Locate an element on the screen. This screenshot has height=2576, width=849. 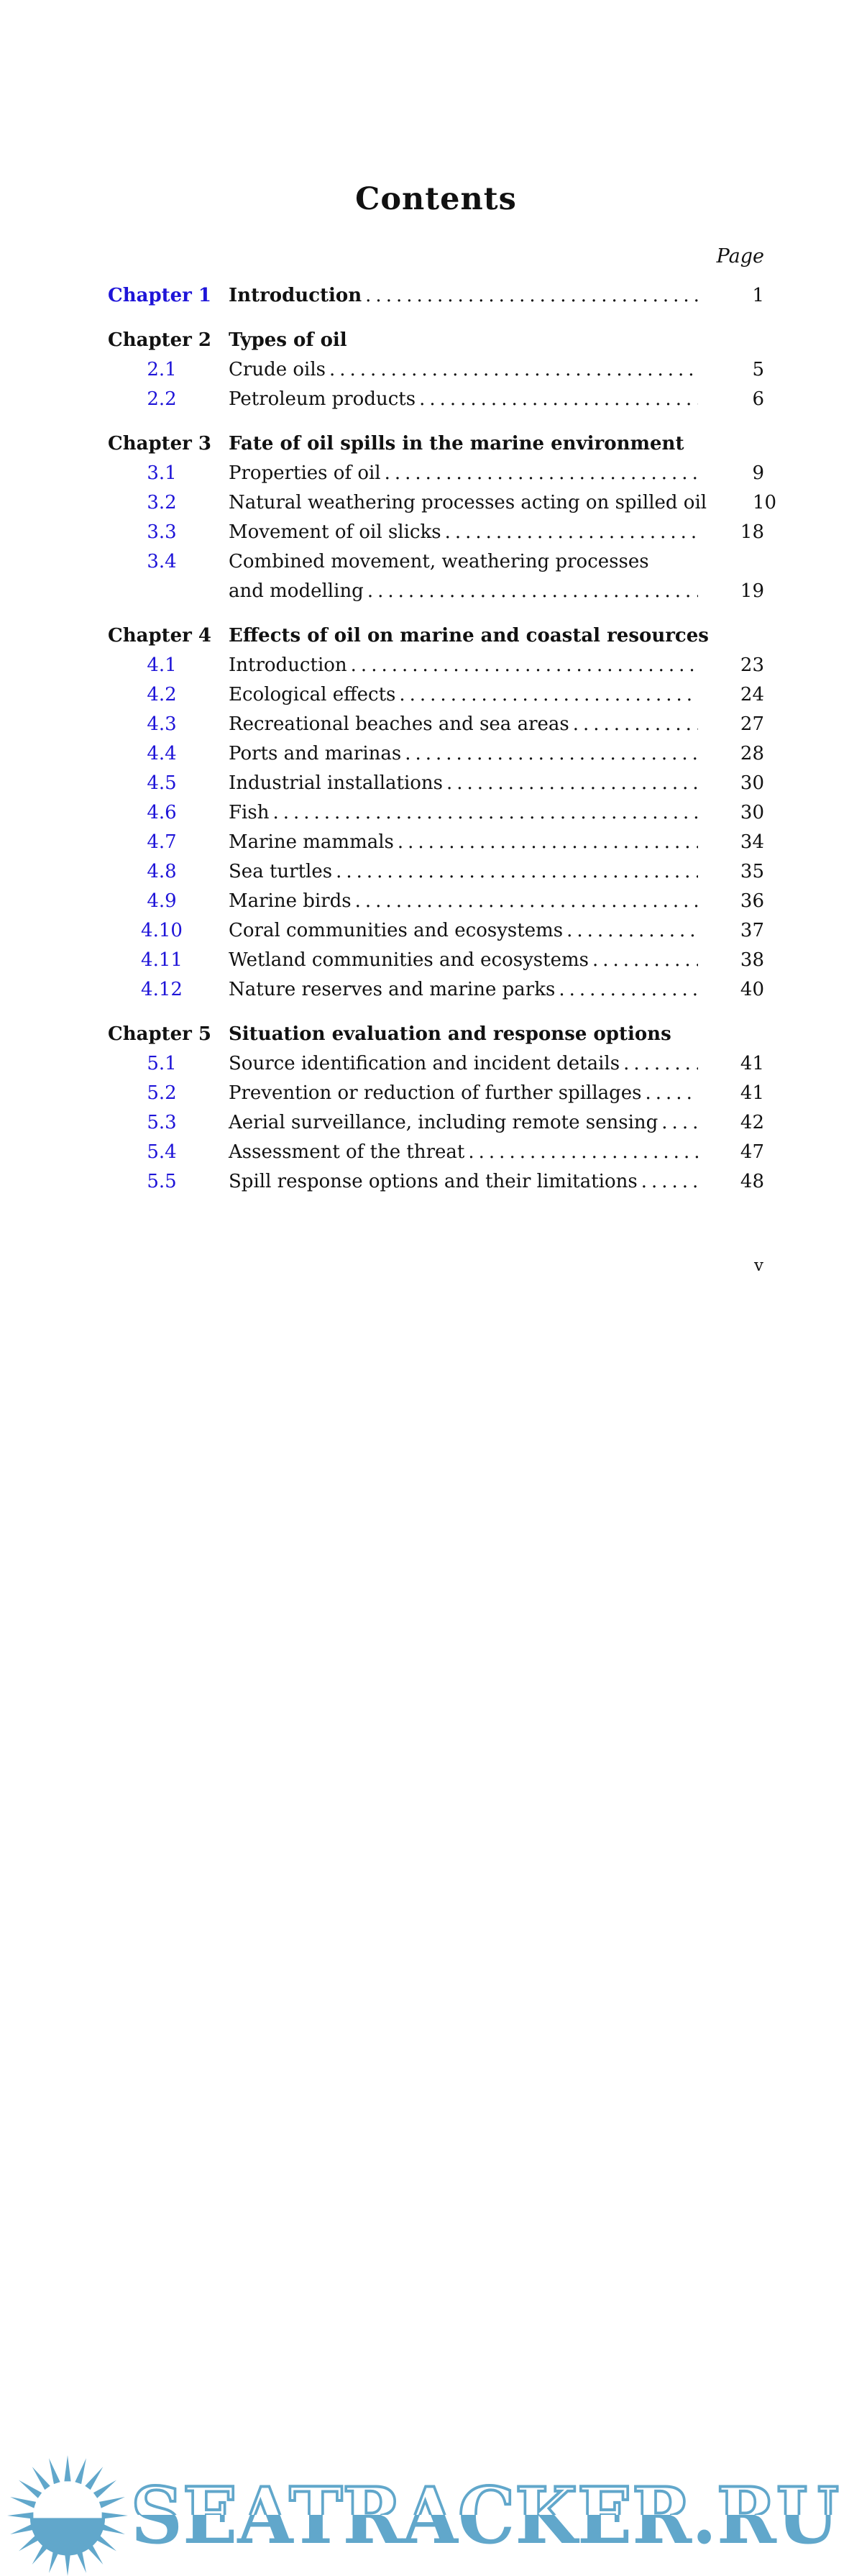
toc-entry-page: 18 is located at coordinates (752, 532).